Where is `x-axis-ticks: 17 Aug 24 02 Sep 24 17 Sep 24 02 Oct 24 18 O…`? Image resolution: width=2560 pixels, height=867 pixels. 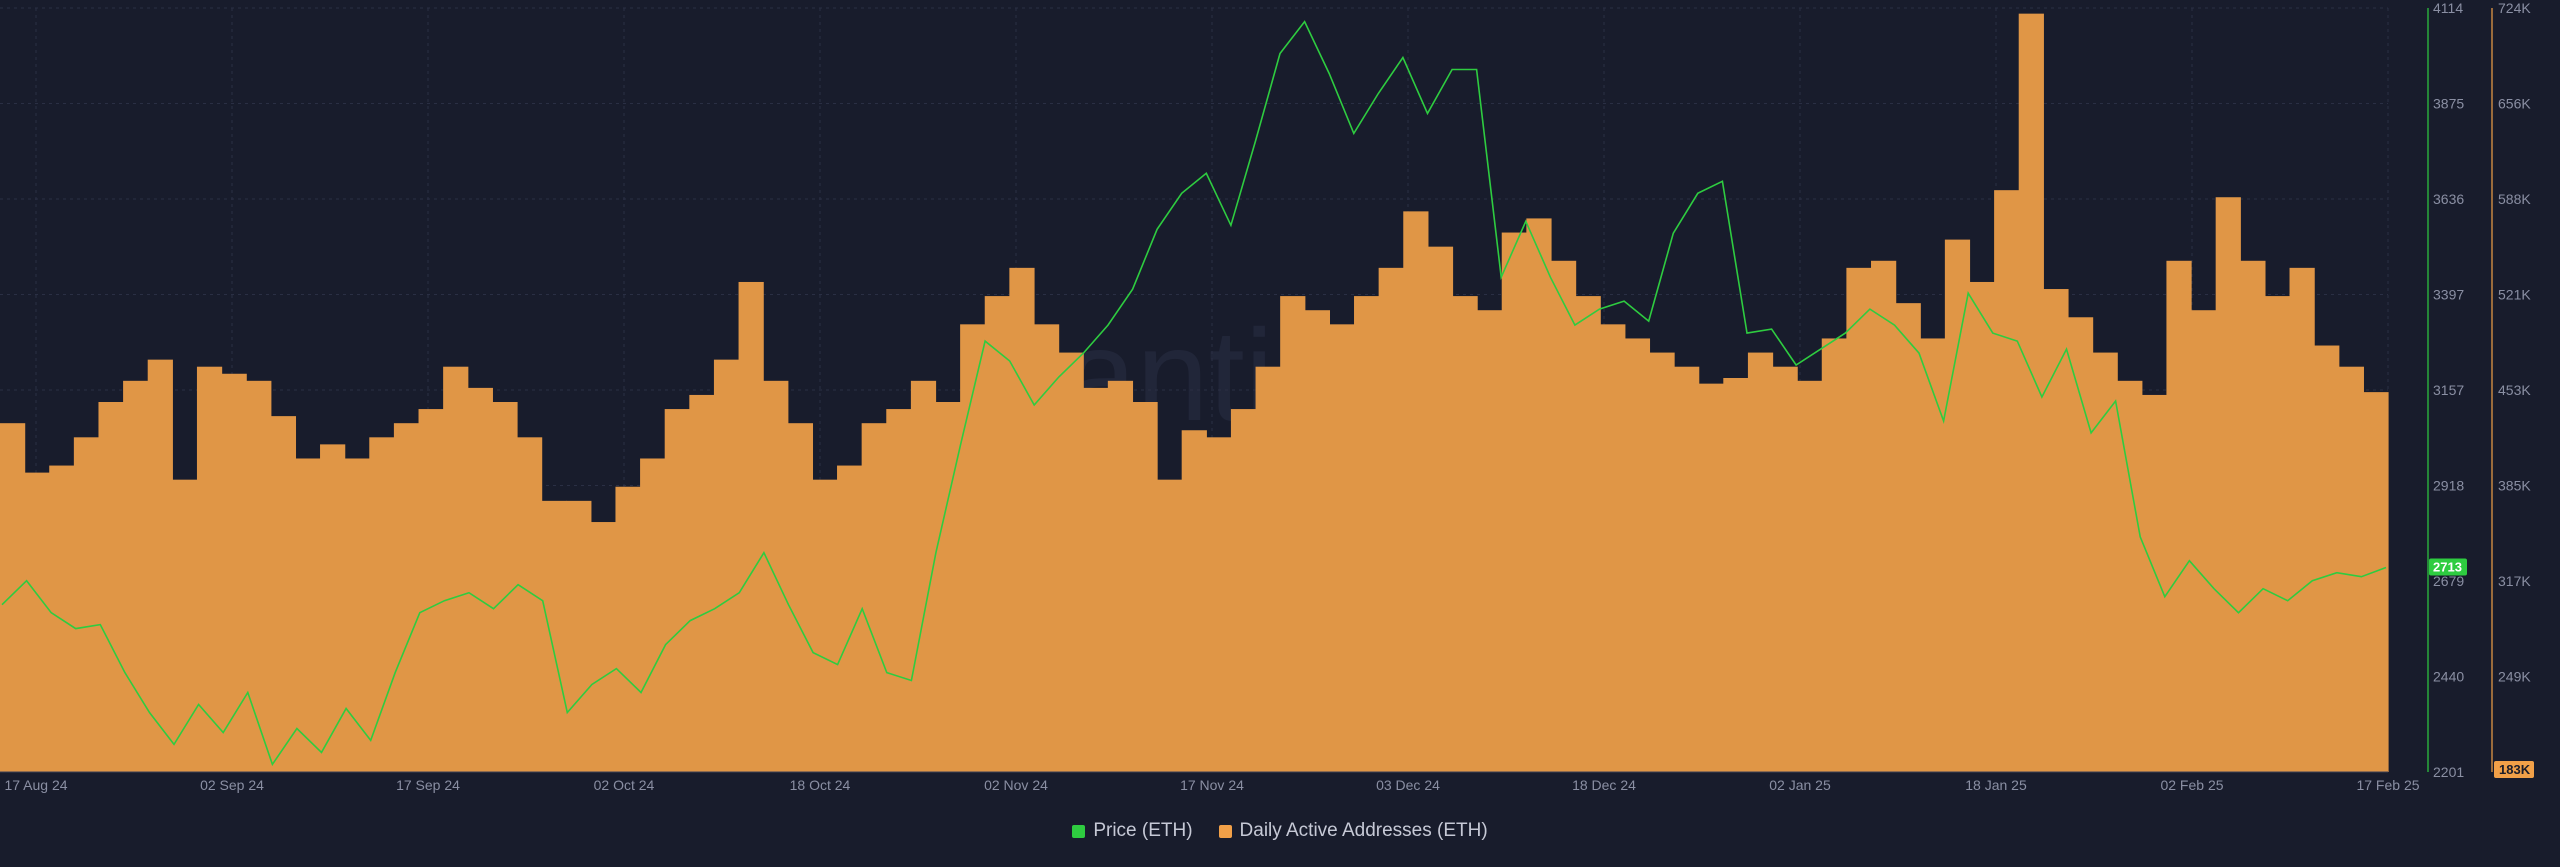
x-axis-ticks: 17 Aug 24 02 Sep 24 17 Sep 24 02 Oct 24 18 O… is located at coordinates (1211, 785).